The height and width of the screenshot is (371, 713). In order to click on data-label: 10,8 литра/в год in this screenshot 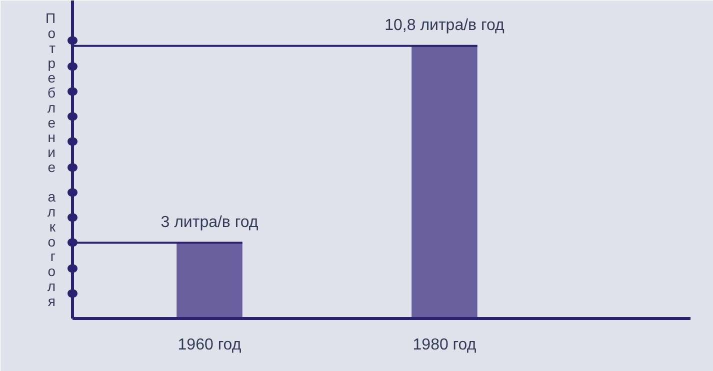, I will do `click(445, 25)`.